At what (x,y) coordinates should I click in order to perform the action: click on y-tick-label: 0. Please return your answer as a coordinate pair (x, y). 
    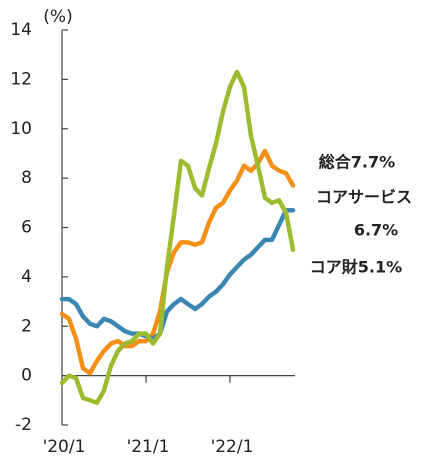
    Looking at the image, I should click on (26, 376).